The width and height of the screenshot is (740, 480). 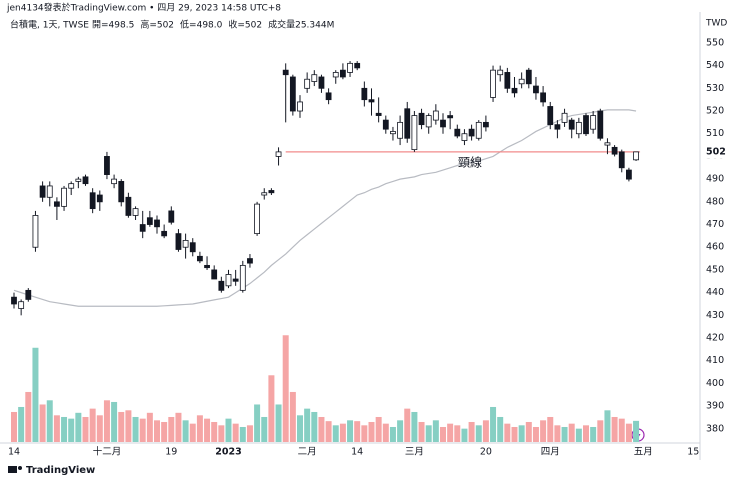 What do you see at coordinates (15, 469) in the screenshot?
I see `tradingview-logo` at bounding box center [15, 469].